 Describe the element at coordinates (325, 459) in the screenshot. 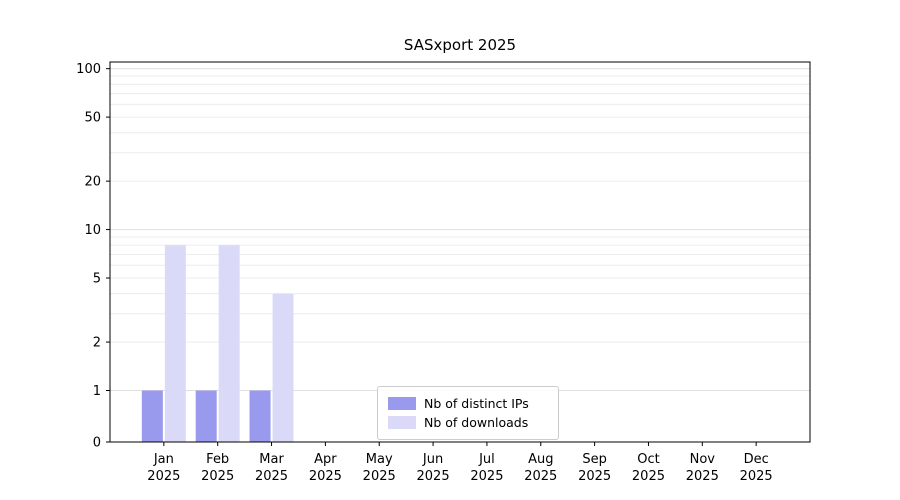

I see `x-tick-label-month: Apr` at that location.